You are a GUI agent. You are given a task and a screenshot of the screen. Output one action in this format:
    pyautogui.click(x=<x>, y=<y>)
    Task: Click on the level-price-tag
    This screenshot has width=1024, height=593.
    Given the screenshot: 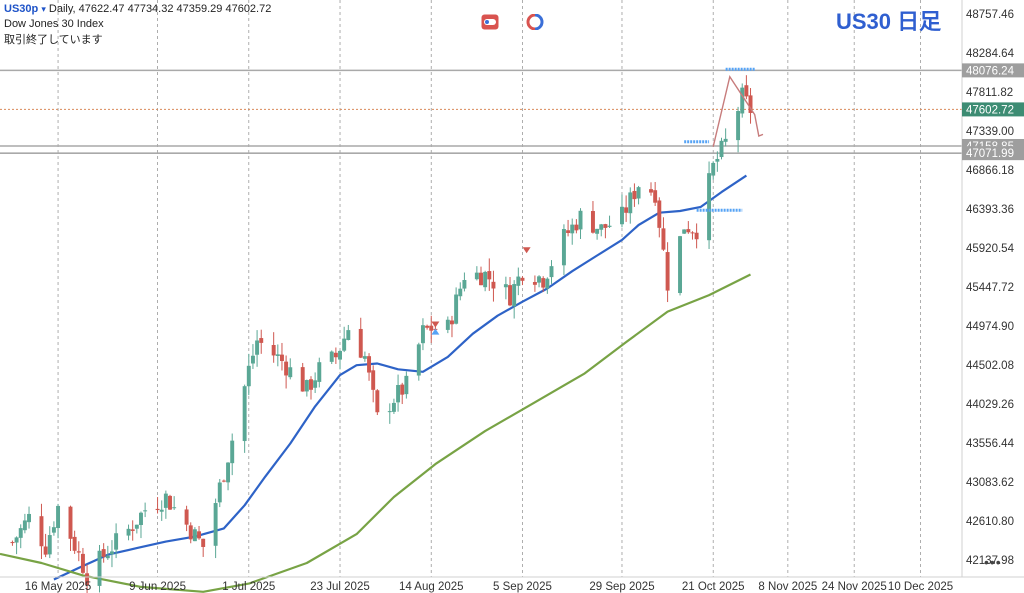 What is the action you would take?
    pyautogui.click(x=993, y=153)
    